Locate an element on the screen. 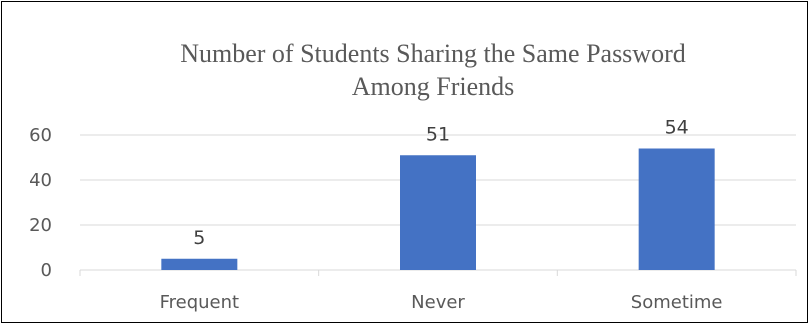 This screenshot has width=809, height=324. category-label-never: Never is located at coordinates (438, 302).